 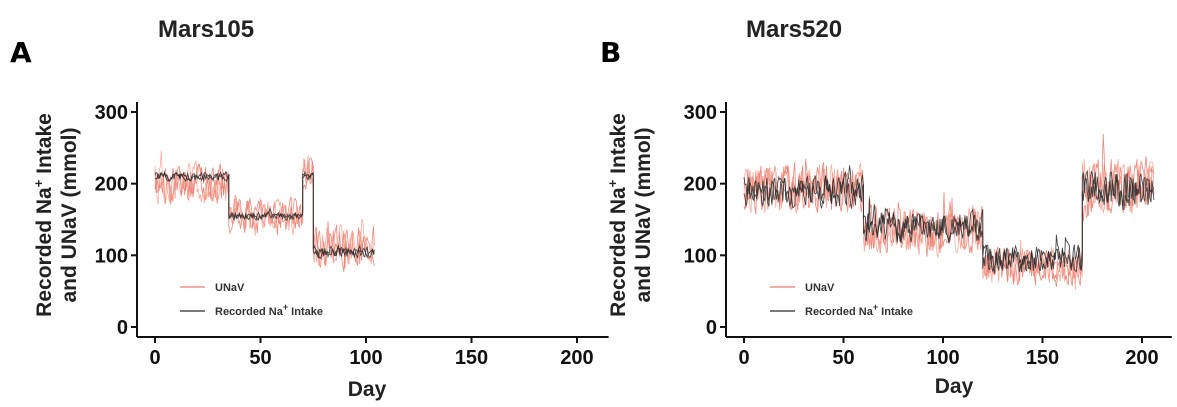 What do you see at coordinates (264, 214) in the screenshot?
I see `panel-a-series-intake-line` at bounding box center [264, 214].